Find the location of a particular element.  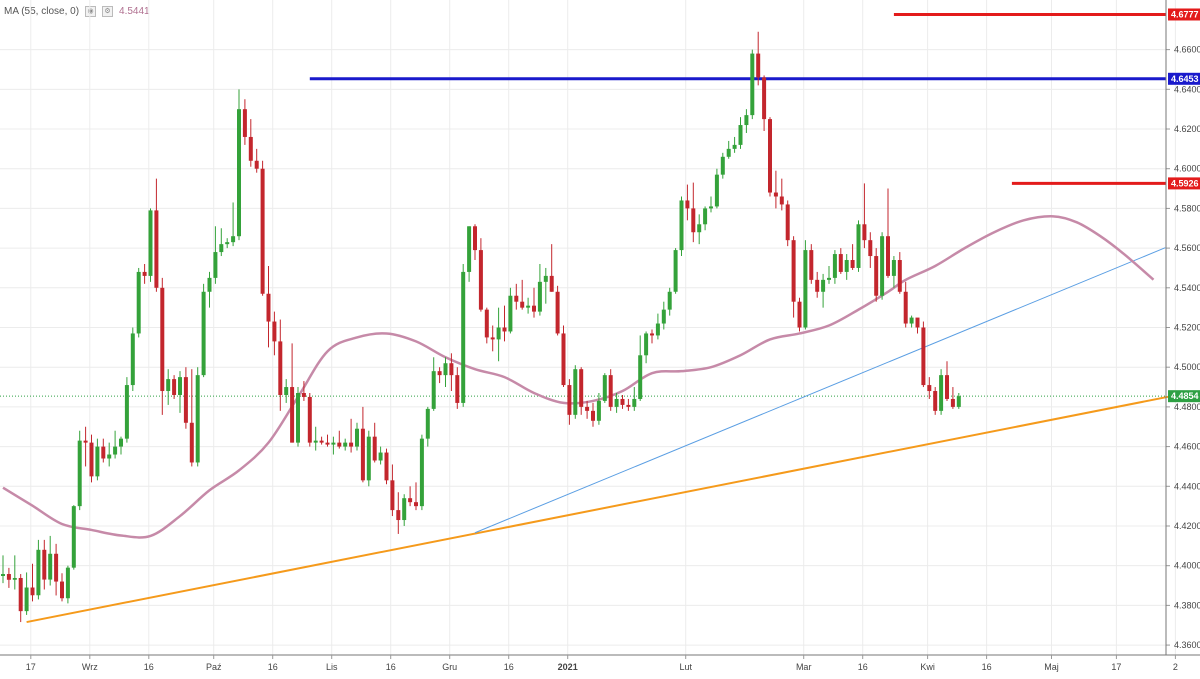

y-tick-label: 4.4200 is located at coordinates (1187, 526).